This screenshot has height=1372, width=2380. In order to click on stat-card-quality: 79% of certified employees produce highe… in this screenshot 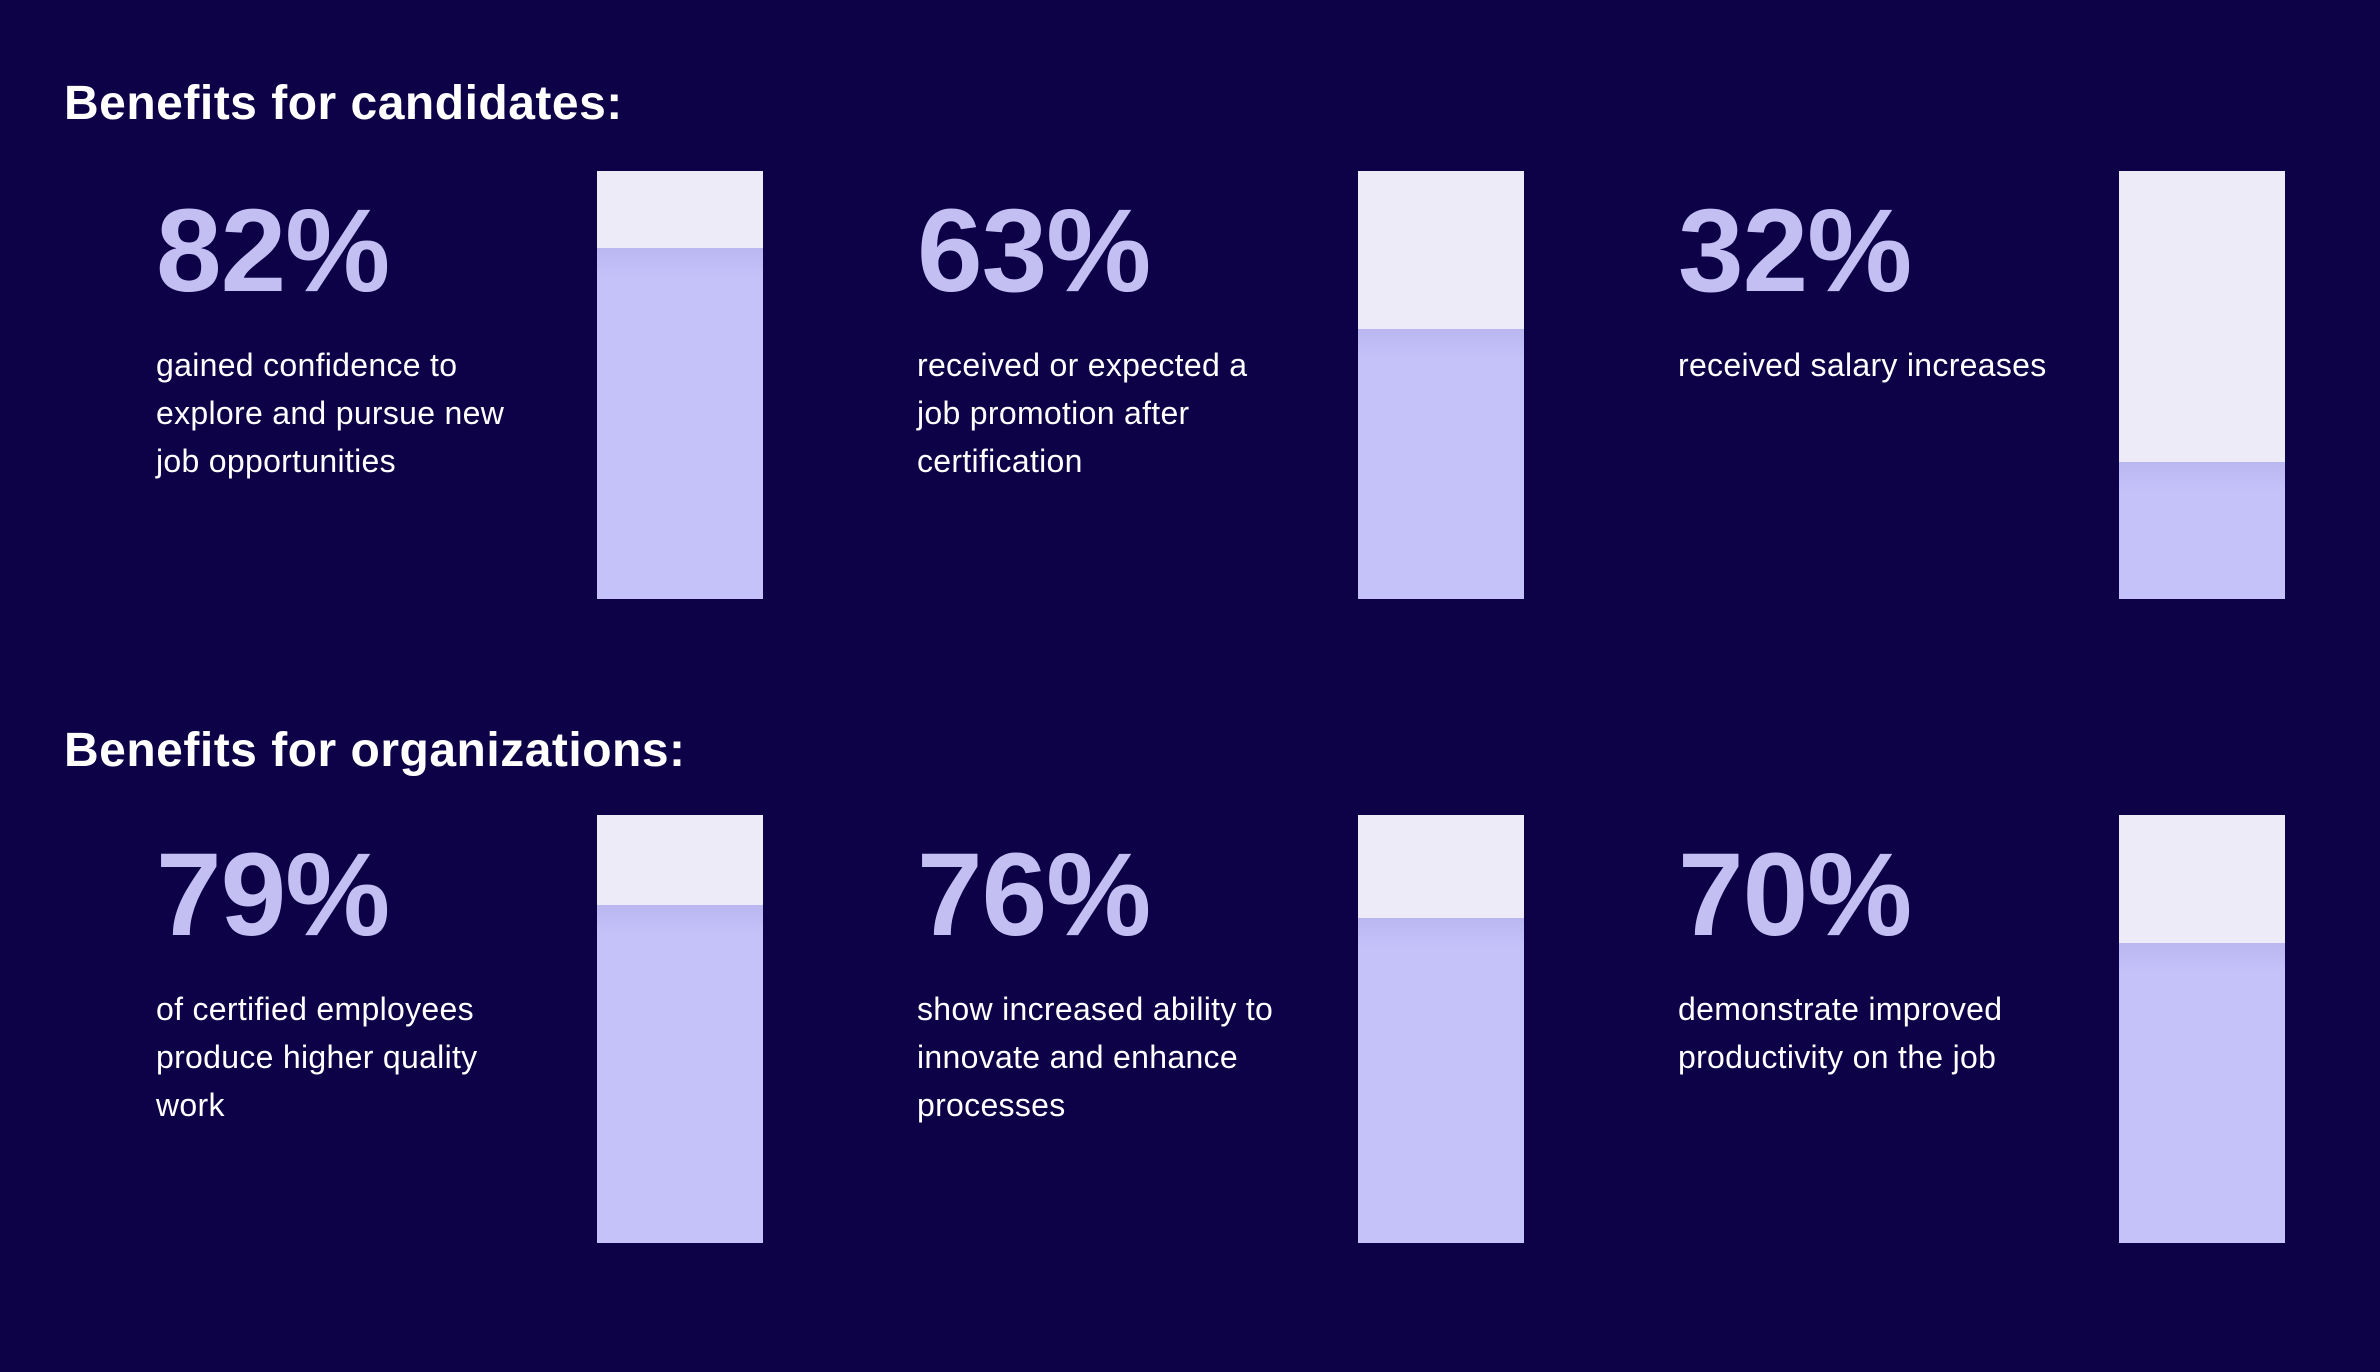, I will do `click(536, 1029)`.